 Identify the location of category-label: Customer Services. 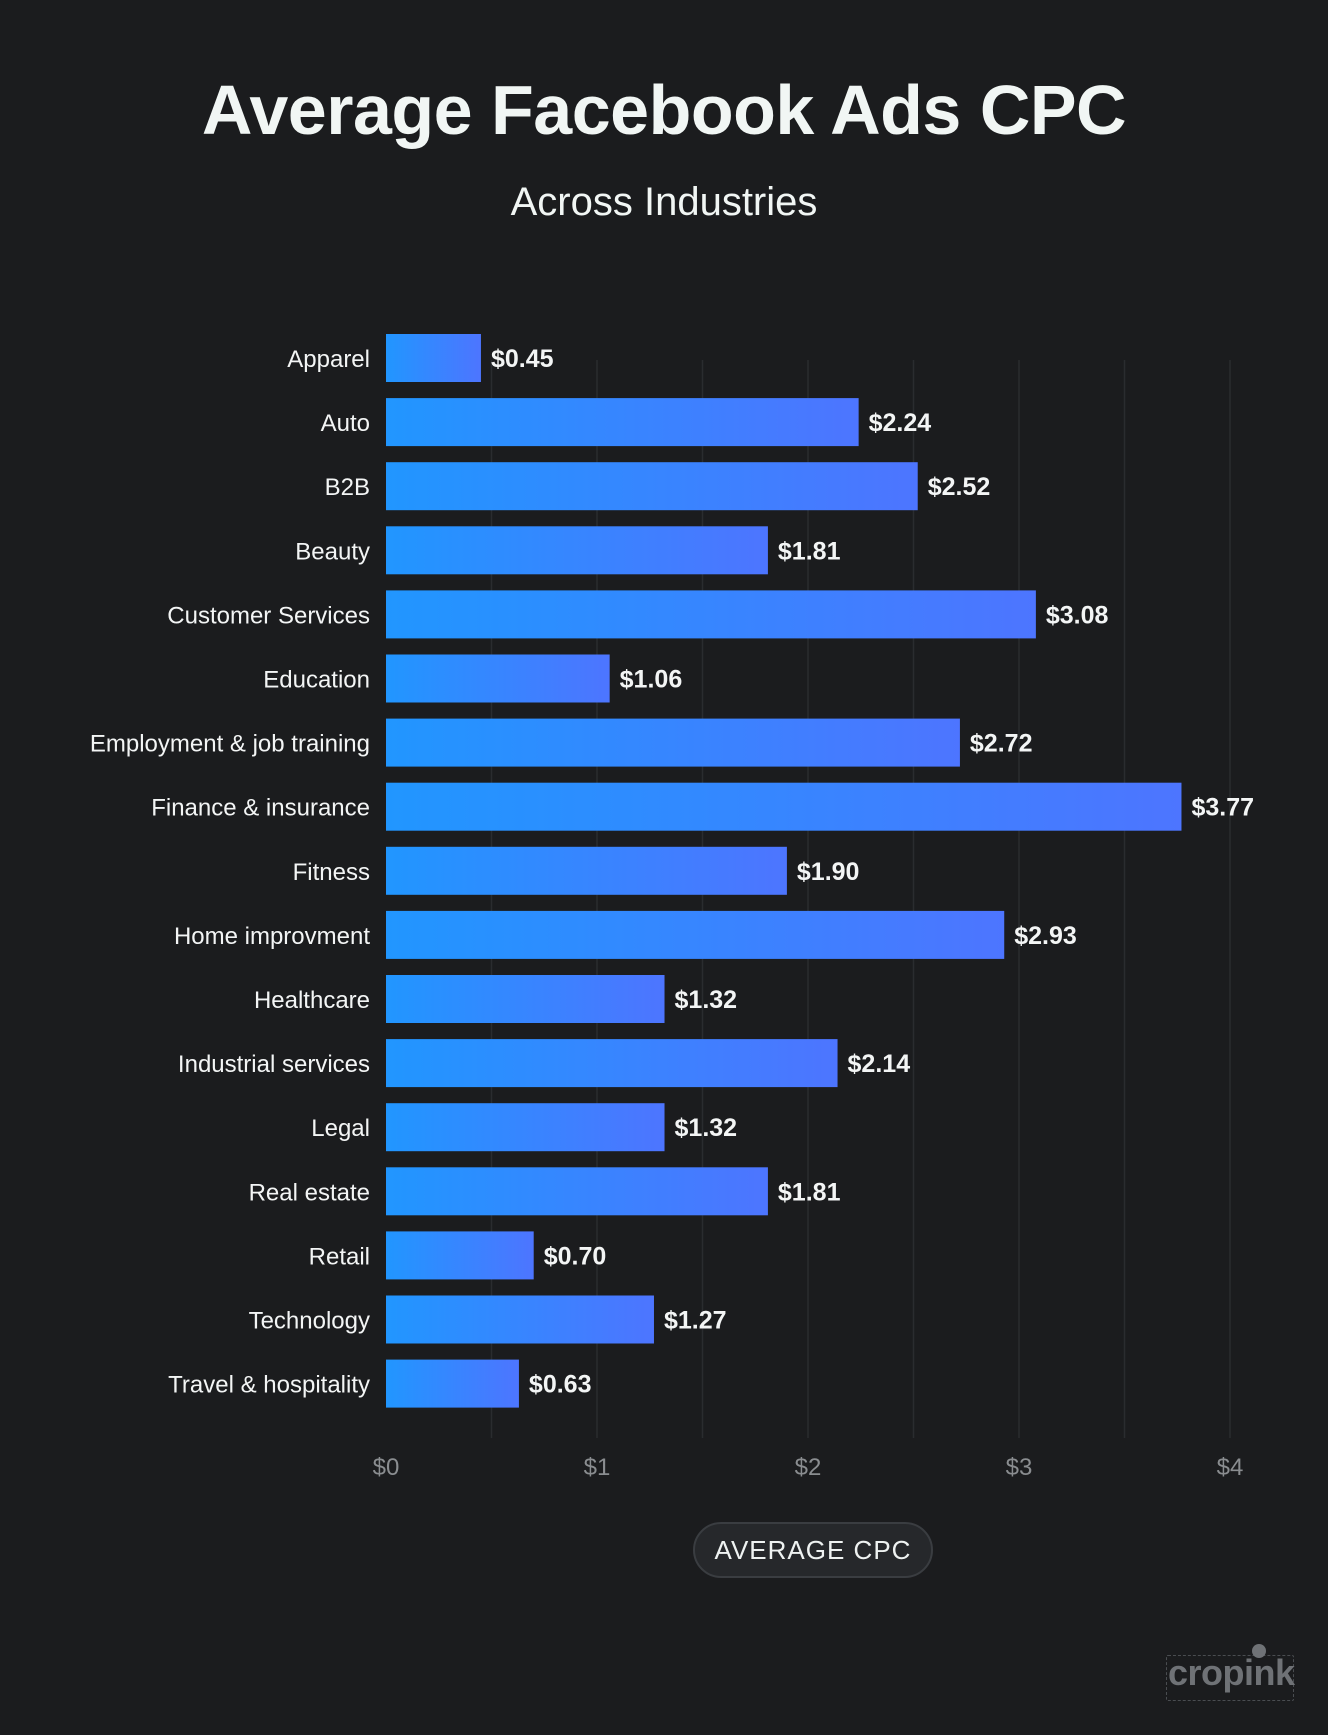
(268, 615).